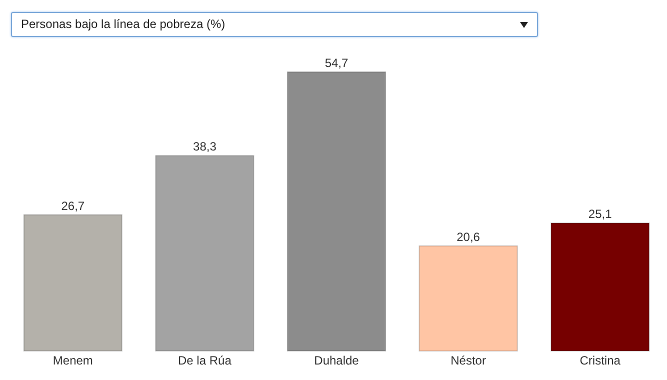  Describe the element at coordinates (73, 205) in the screenshot. I see `data-label: 26,7` at that location.